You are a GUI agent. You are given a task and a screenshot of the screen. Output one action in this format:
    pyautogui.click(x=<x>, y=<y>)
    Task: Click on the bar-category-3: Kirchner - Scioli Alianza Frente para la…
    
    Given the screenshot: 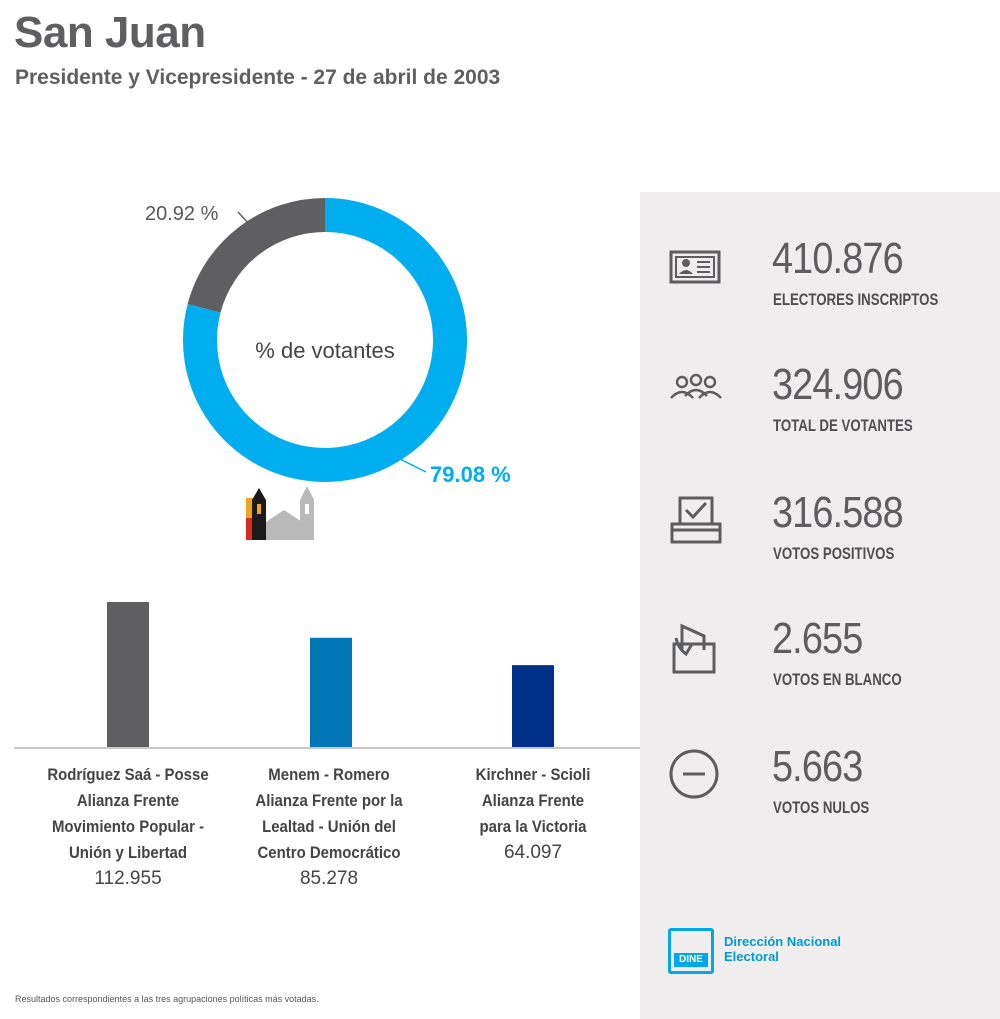 What is the action you would take?
    pyautogui.click(x=533, y=800)
    